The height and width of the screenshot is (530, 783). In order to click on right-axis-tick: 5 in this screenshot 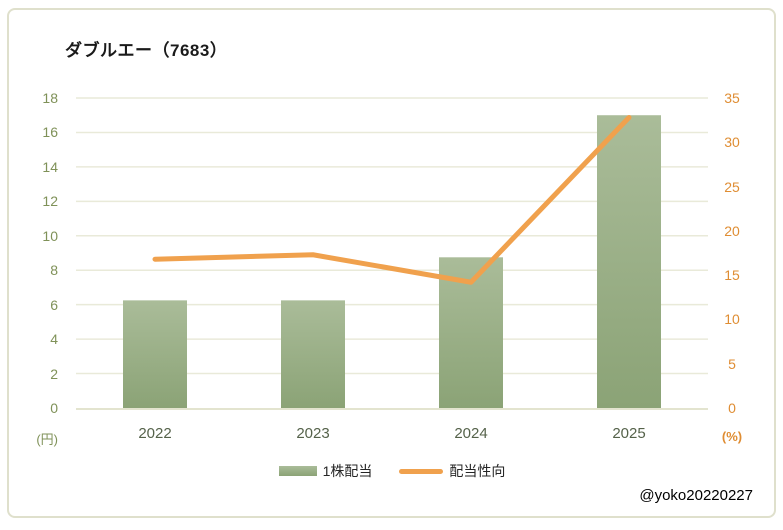, I will do `click(732, 363)`.